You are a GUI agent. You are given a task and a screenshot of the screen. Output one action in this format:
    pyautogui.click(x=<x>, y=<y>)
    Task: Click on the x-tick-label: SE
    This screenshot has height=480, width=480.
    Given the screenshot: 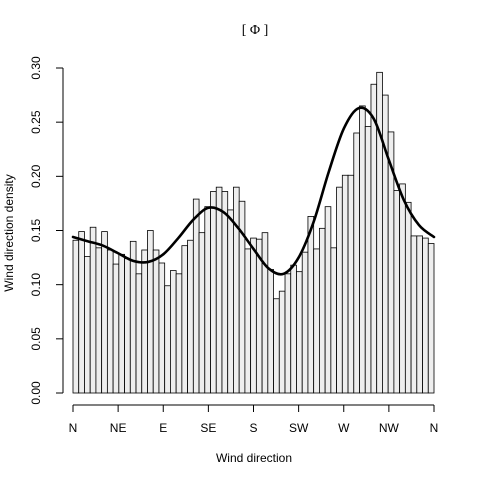 What is the action you would take?
    pyautogui.click(x=208, y=428)
    